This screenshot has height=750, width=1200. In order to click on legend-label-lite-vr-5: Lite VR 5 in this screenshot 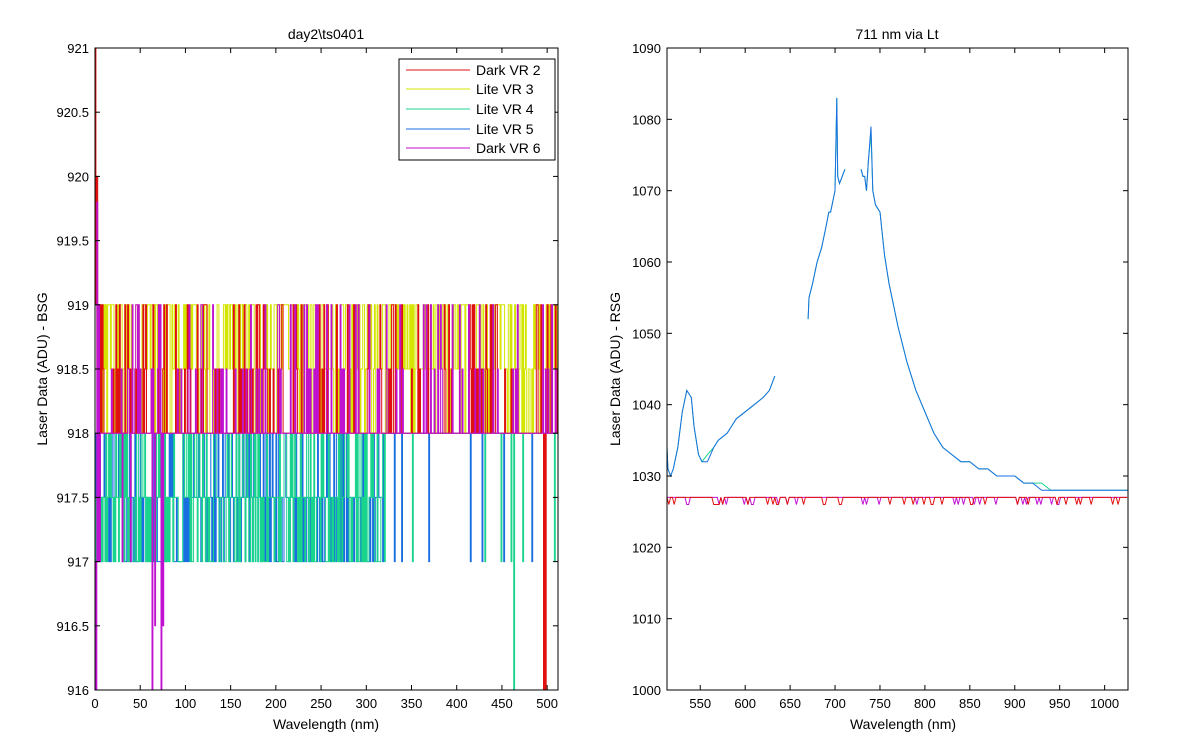, I will do `click(505, 129)`.